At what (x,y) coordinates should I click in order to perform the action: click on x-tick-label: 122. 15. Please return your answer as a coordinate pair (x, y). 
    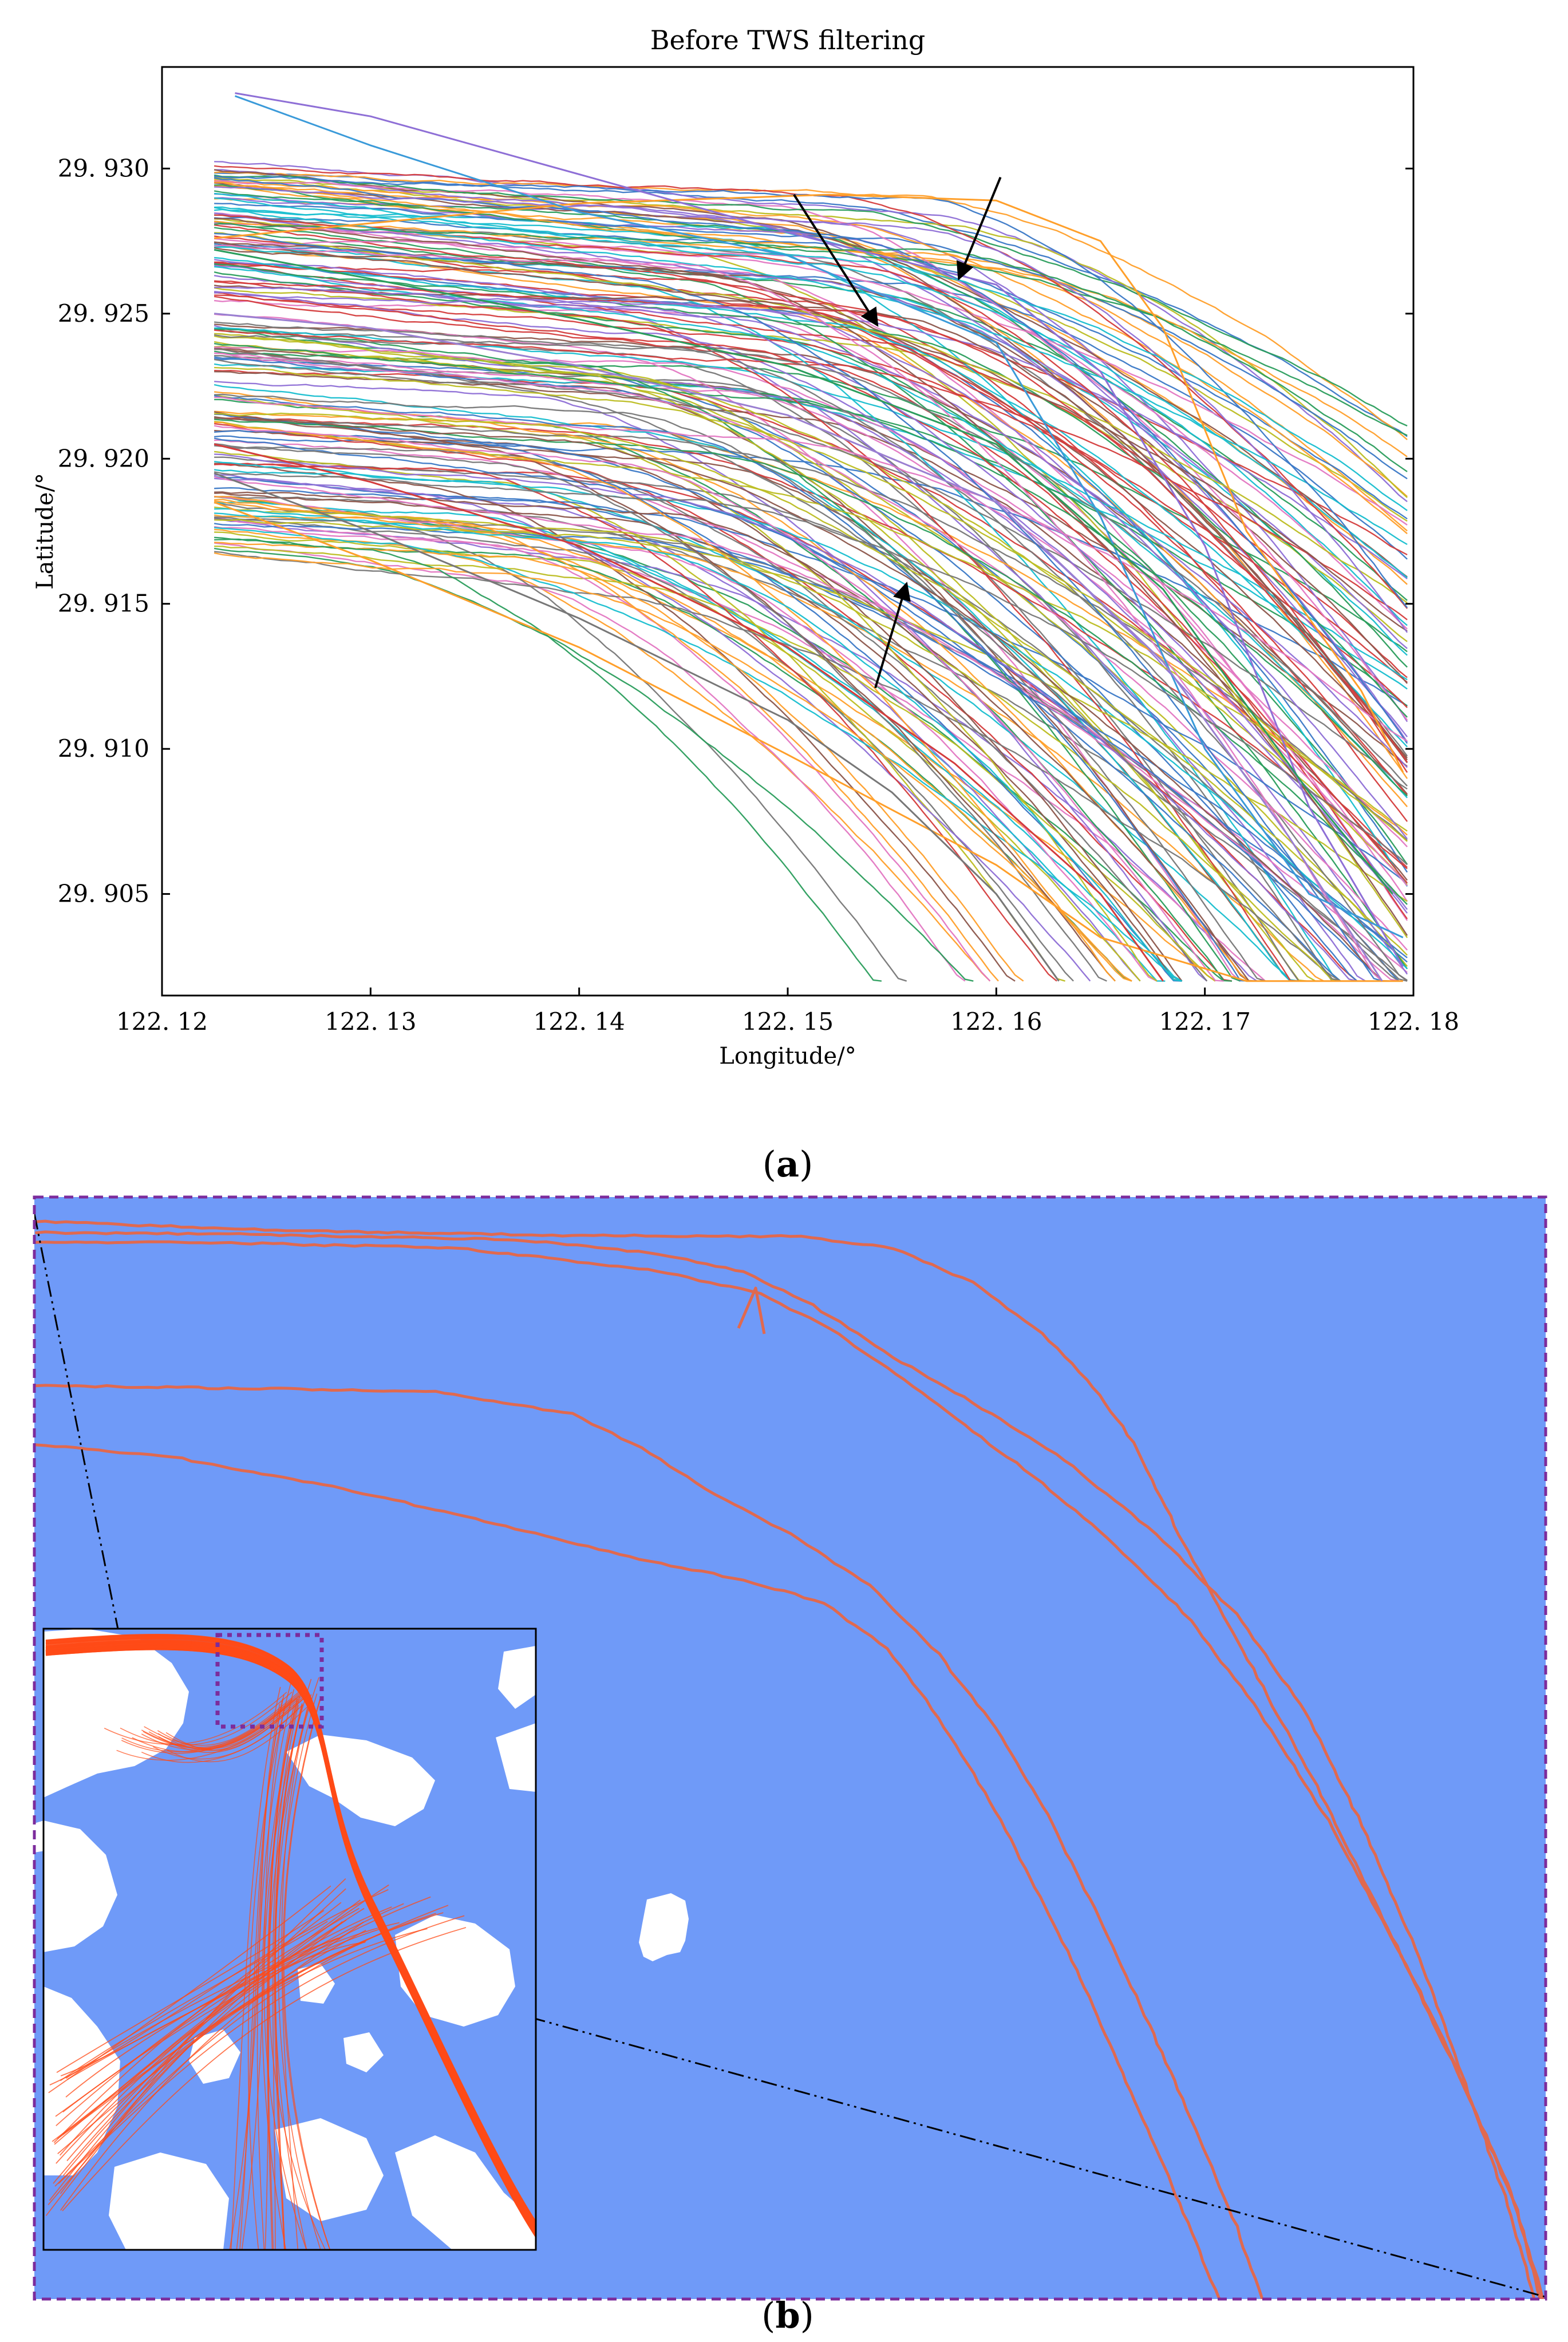
    Looking at the image, I should click on (788, 1022).